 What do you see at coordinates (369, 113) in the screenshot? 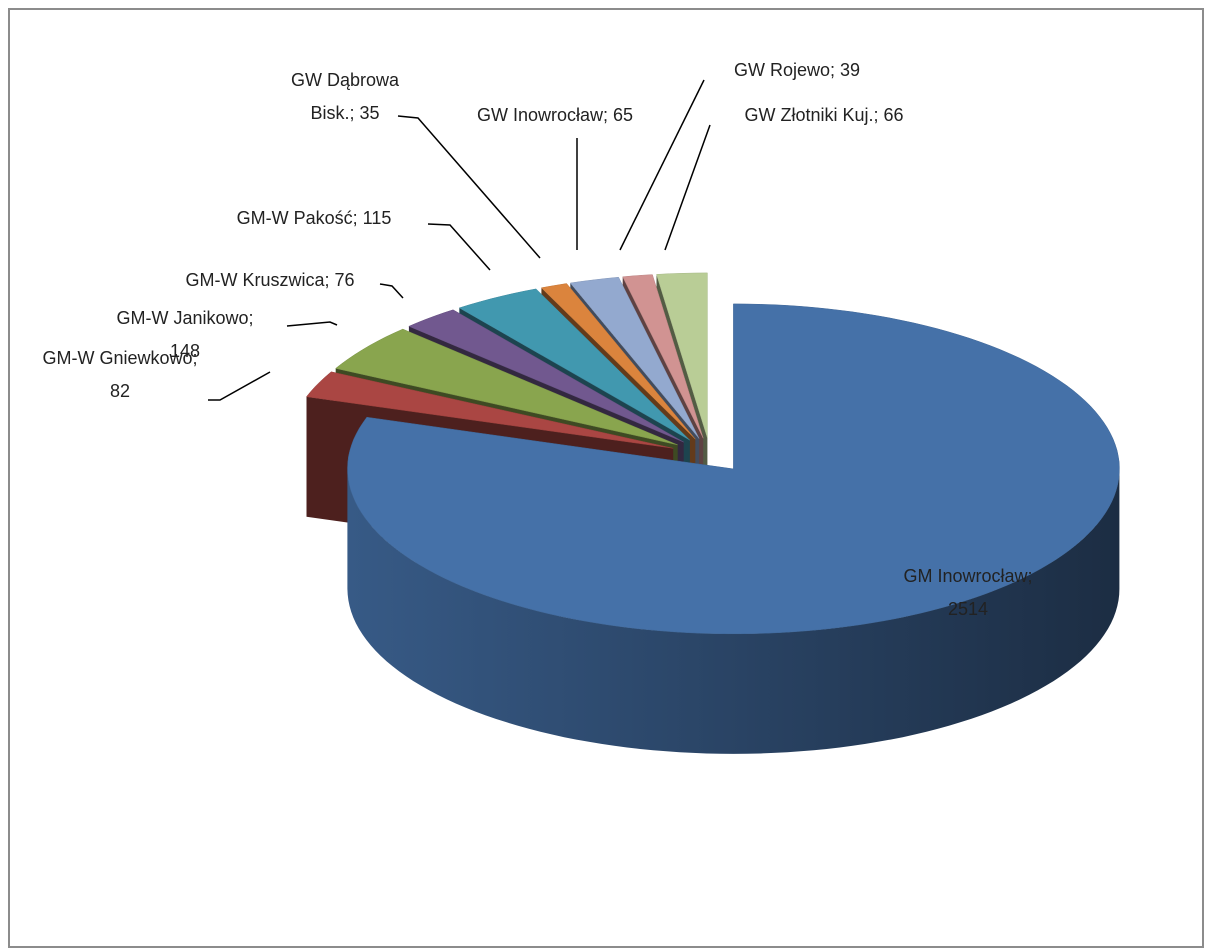
I see `label-value: 35` at bounding box center [369, 113].